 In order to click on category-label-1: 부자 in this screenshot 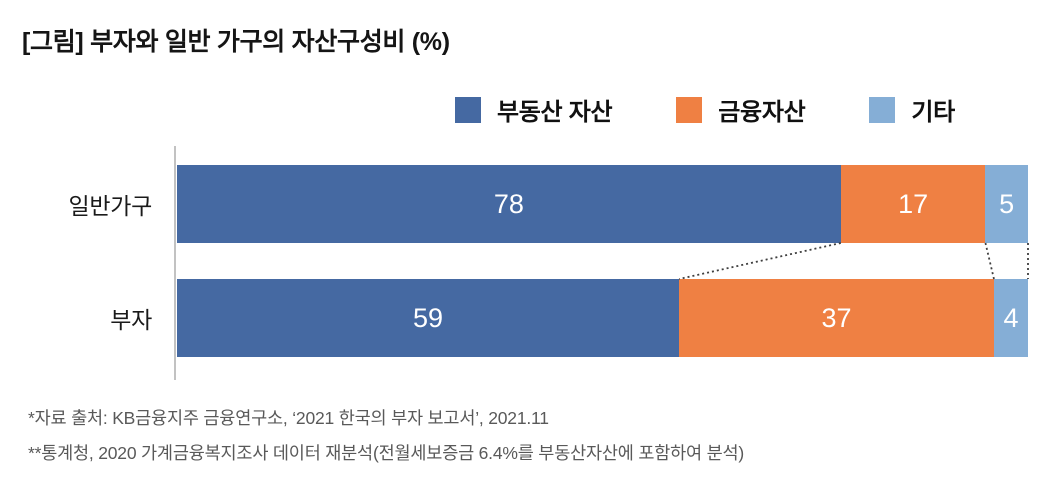, I will do `click(131, 320)`.